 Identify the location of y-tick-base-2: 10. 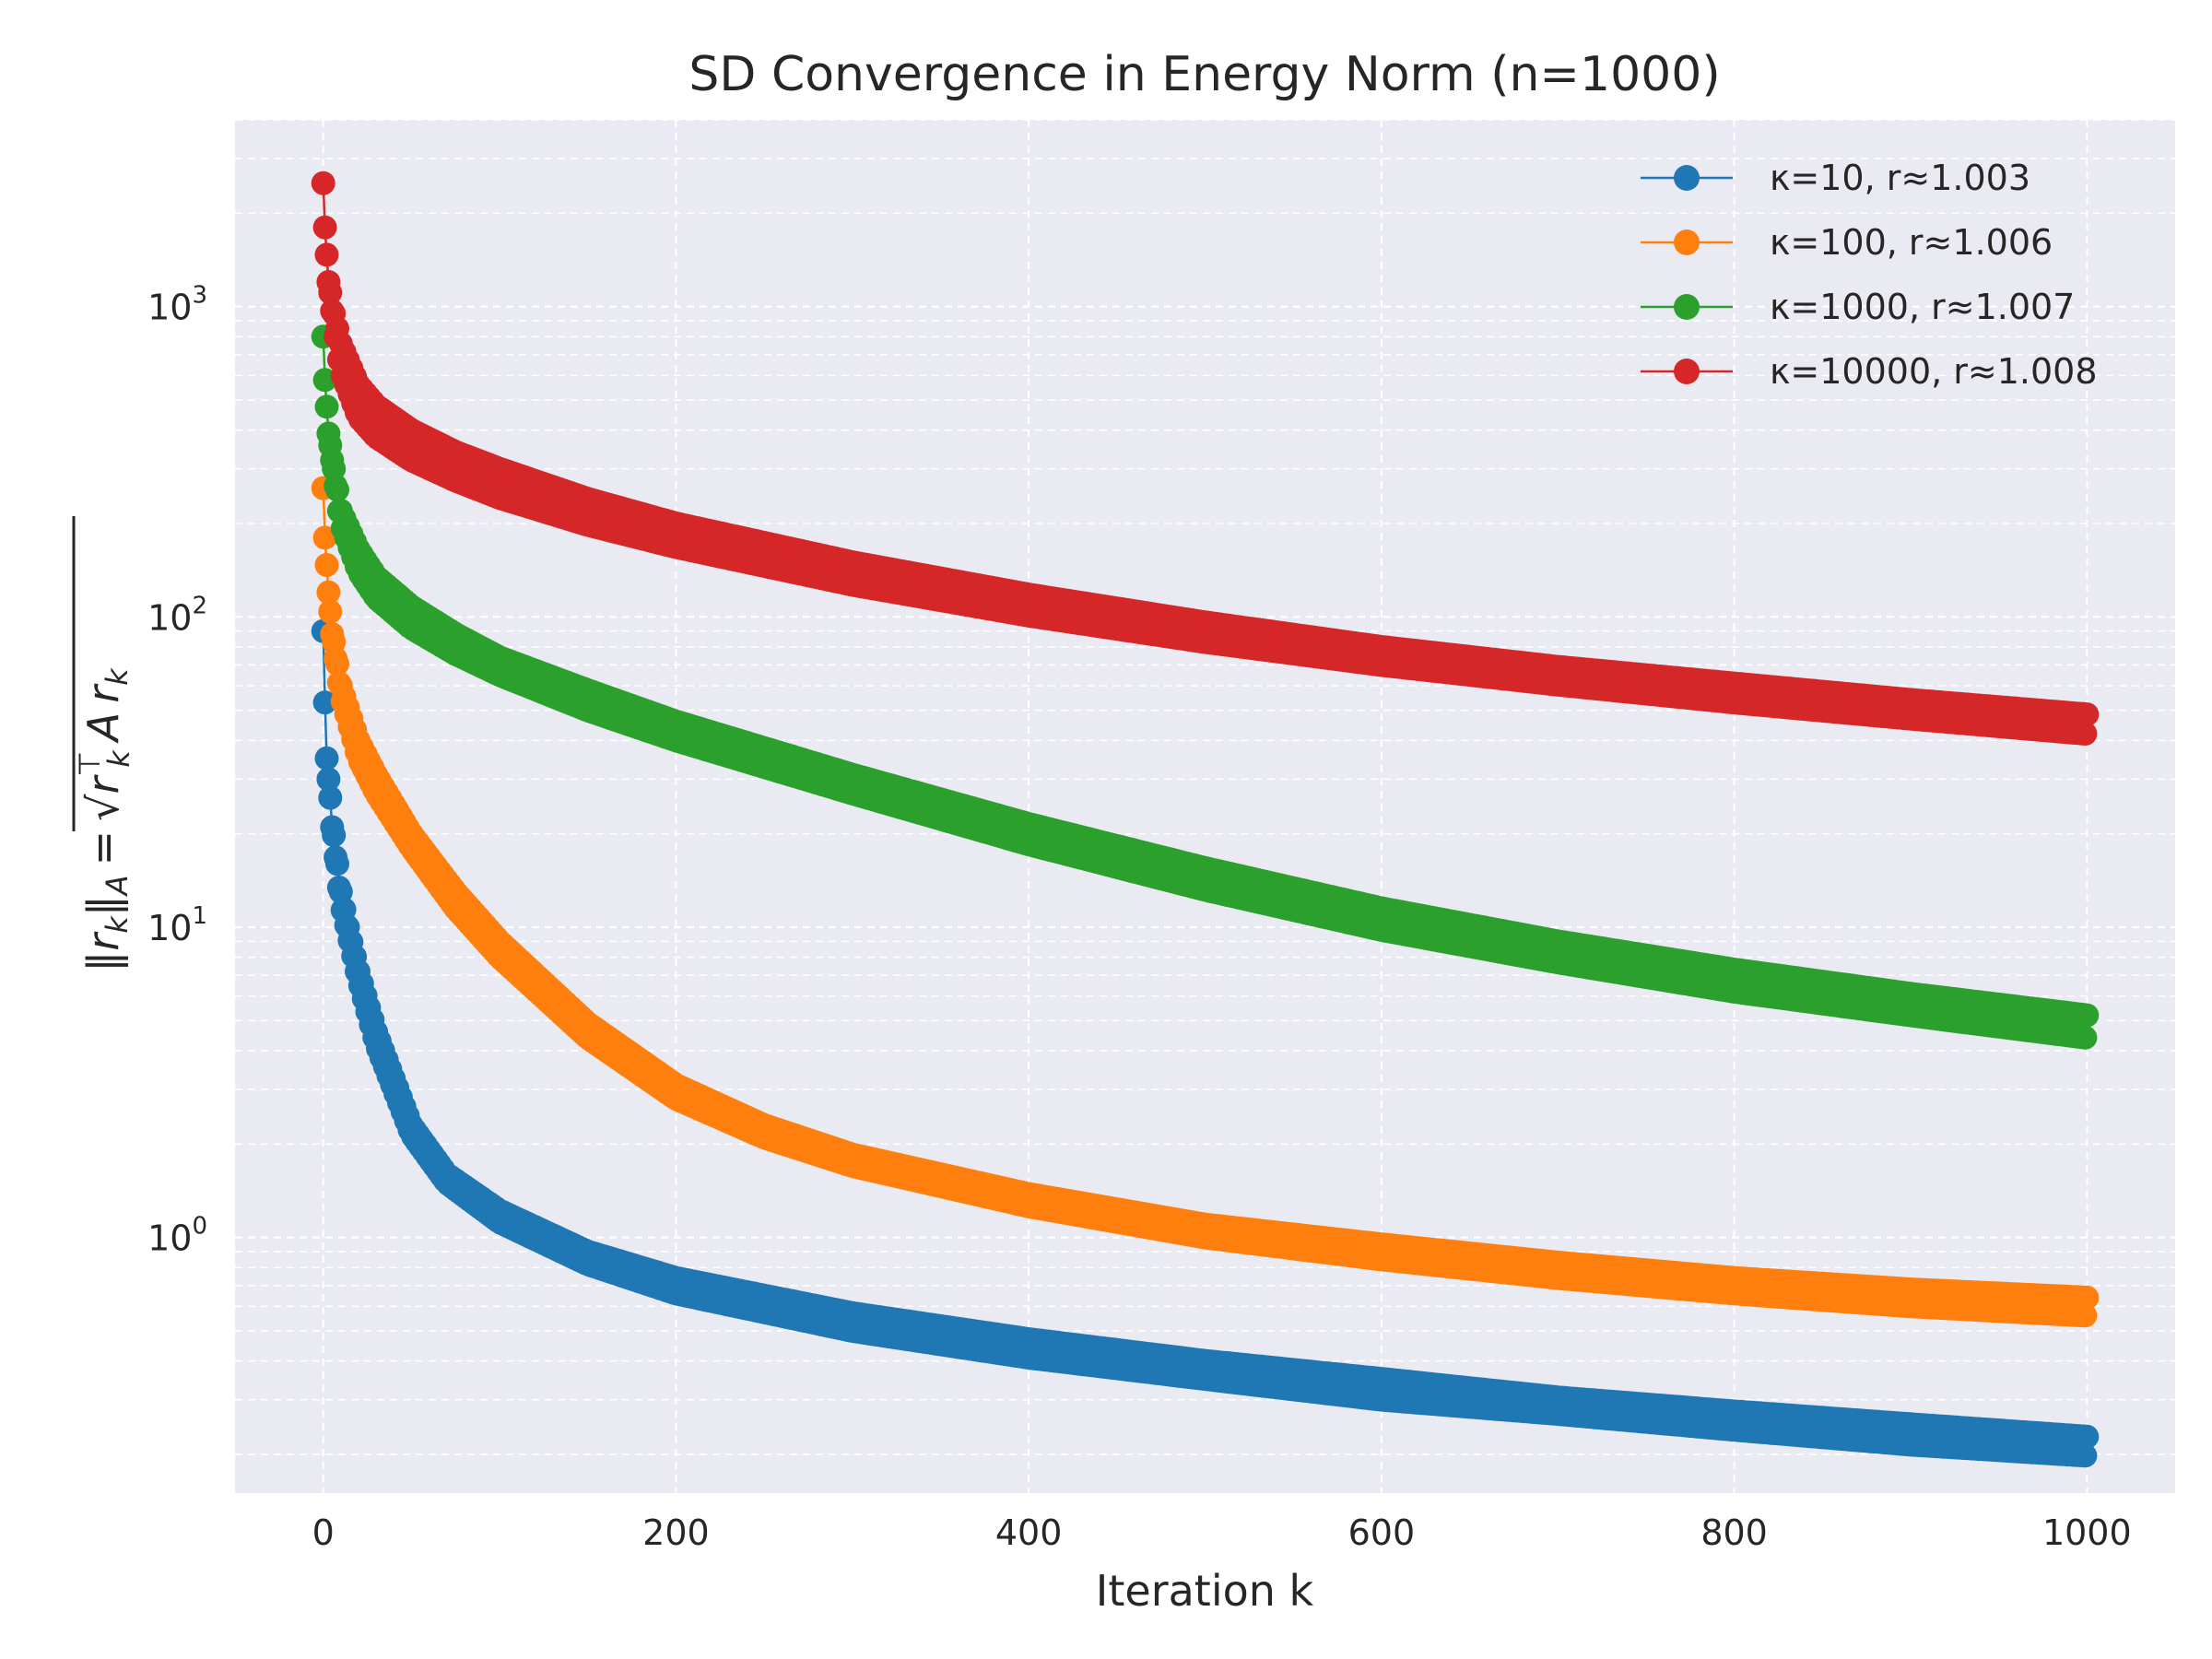
(169, 617).